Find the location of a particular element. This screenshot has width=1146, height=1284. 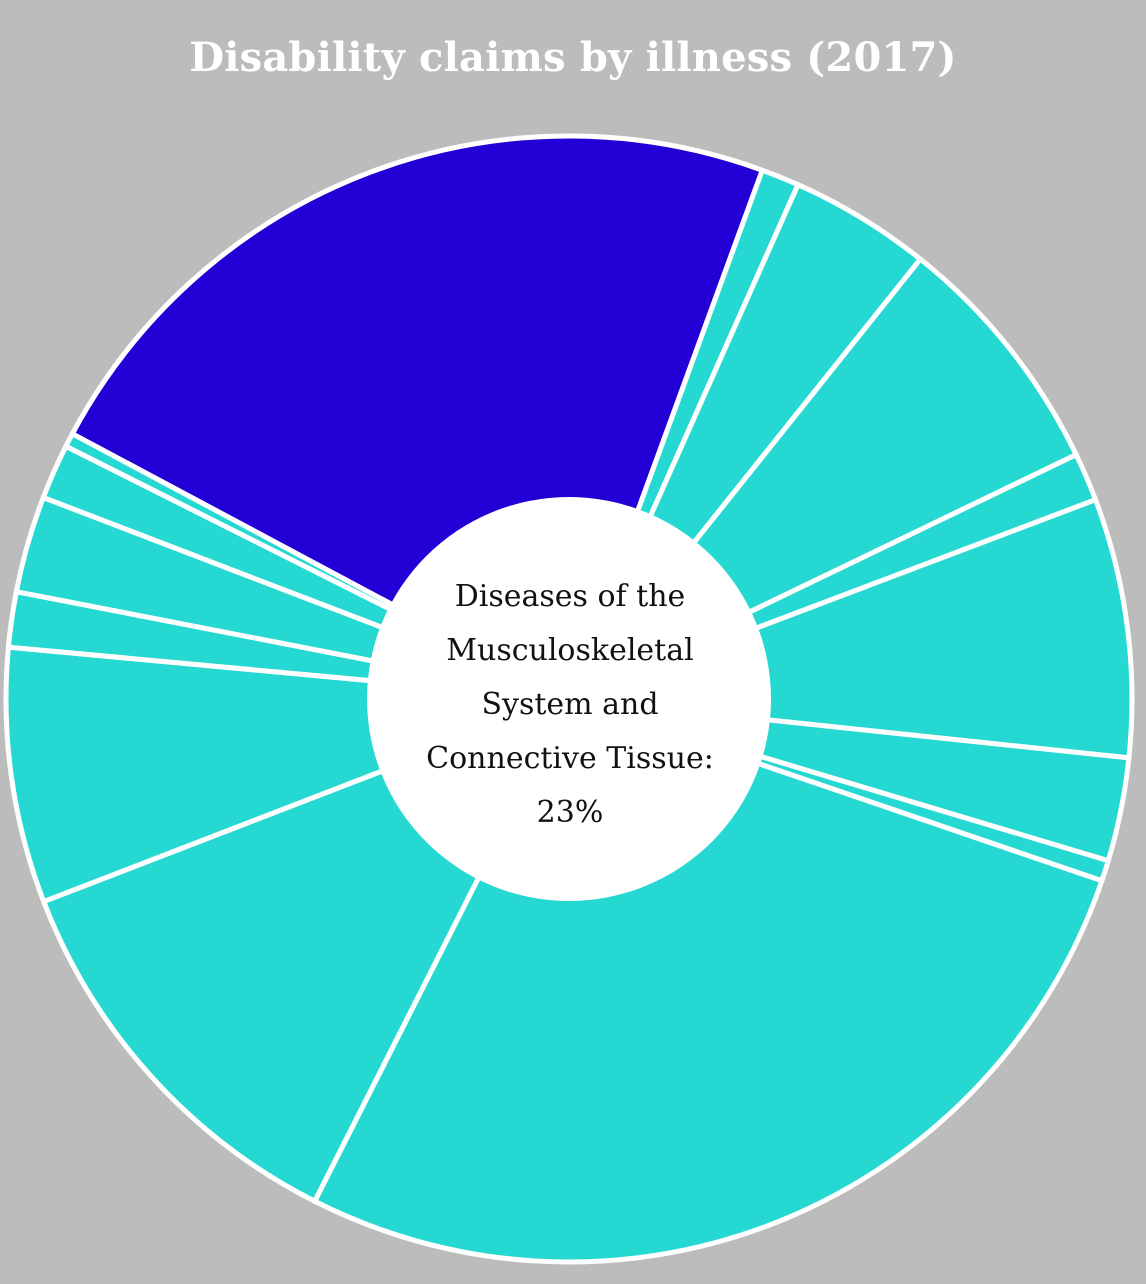

center-label-value: 23% is located at coordinates (570, 812).